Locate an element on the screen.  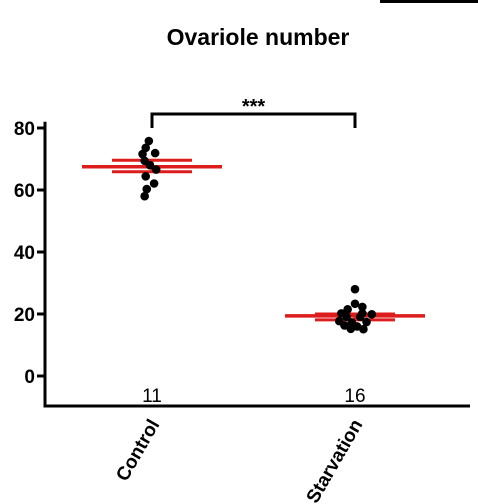
significance-stars: *** is located at coordinates (254, 107).